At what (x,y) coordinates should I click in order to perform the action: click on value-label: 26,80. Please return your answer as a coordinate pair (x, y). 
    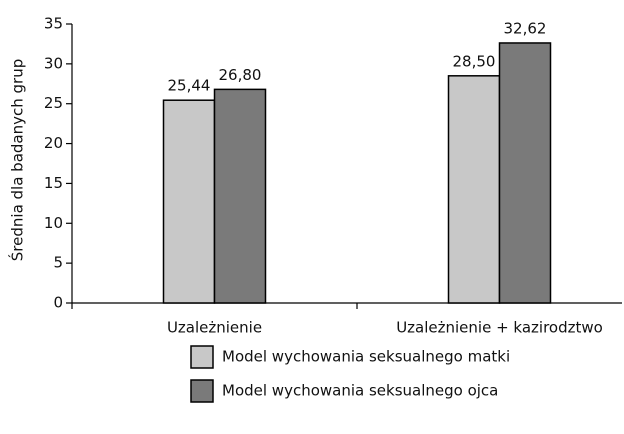
    Looking at the image, I should click on (240, 75).